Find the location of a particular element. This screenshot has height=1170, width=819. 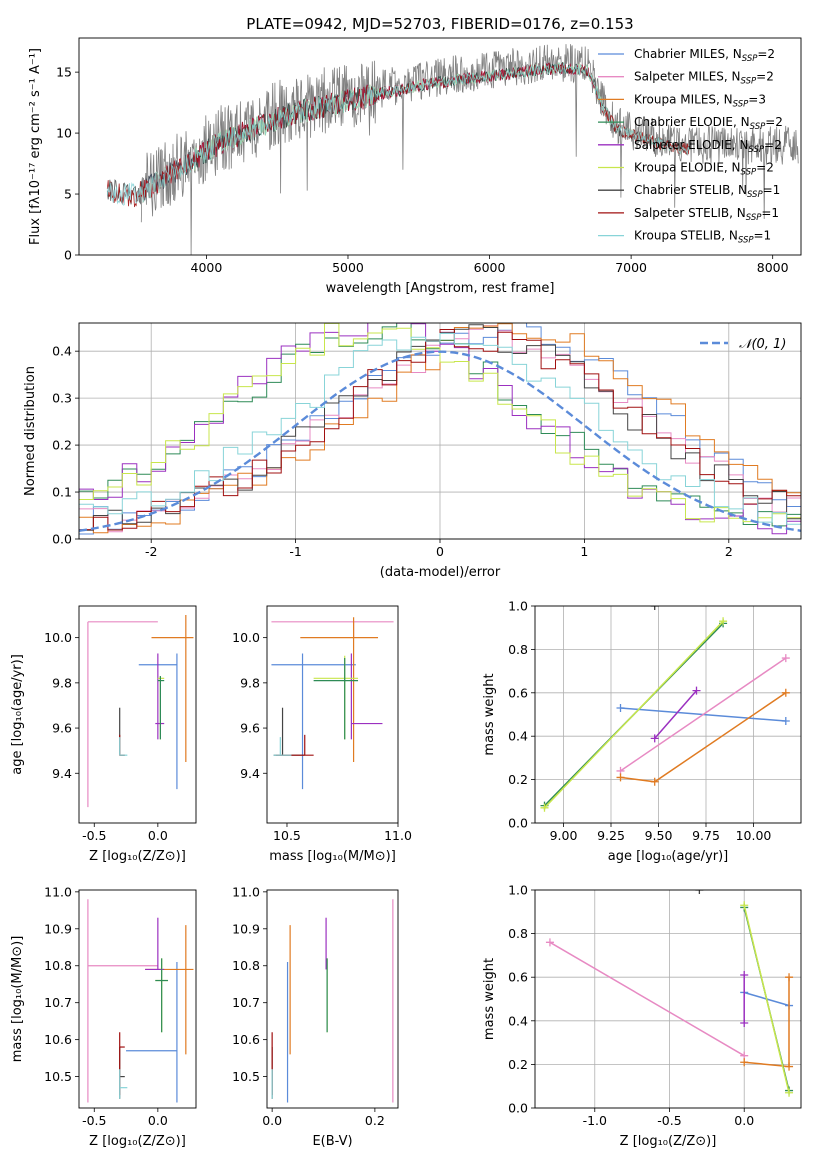

legend-entry: Kroupa ELODIE, NSSP=2 is located at coordinates (704, 169).